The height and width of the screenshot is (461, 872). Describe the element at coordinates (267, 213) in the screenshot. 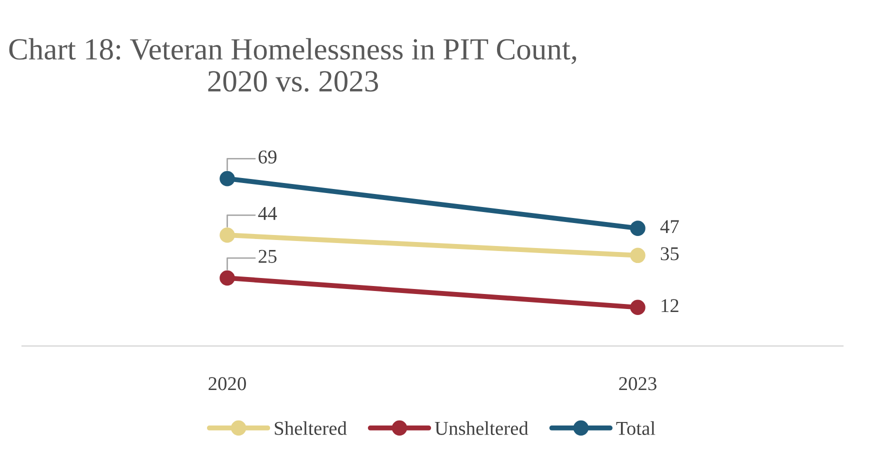

I see `data-label: 44` at that location.